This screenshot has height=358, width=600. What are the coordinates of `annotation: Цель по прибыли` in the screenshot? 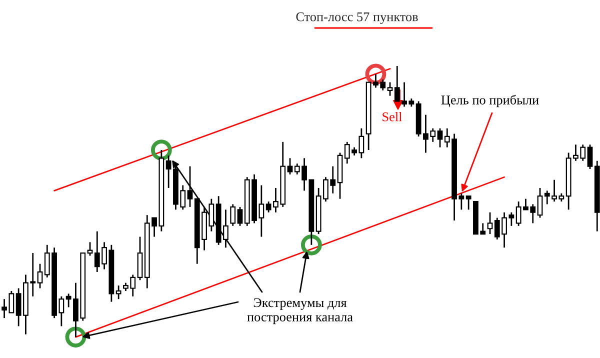 It's located at (490, 101).